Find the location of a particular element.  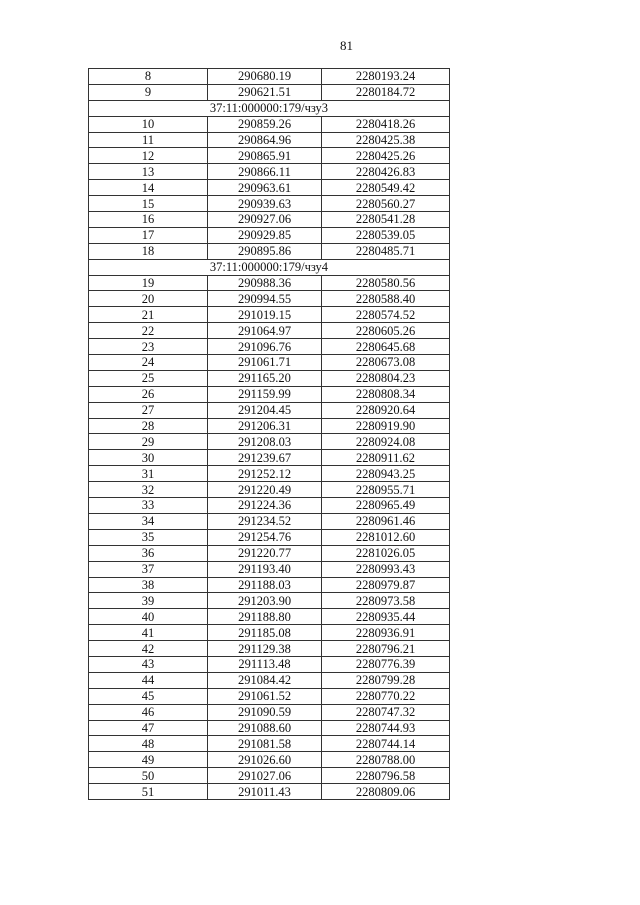

point-number: 20 is located at coordinates (148, 299).